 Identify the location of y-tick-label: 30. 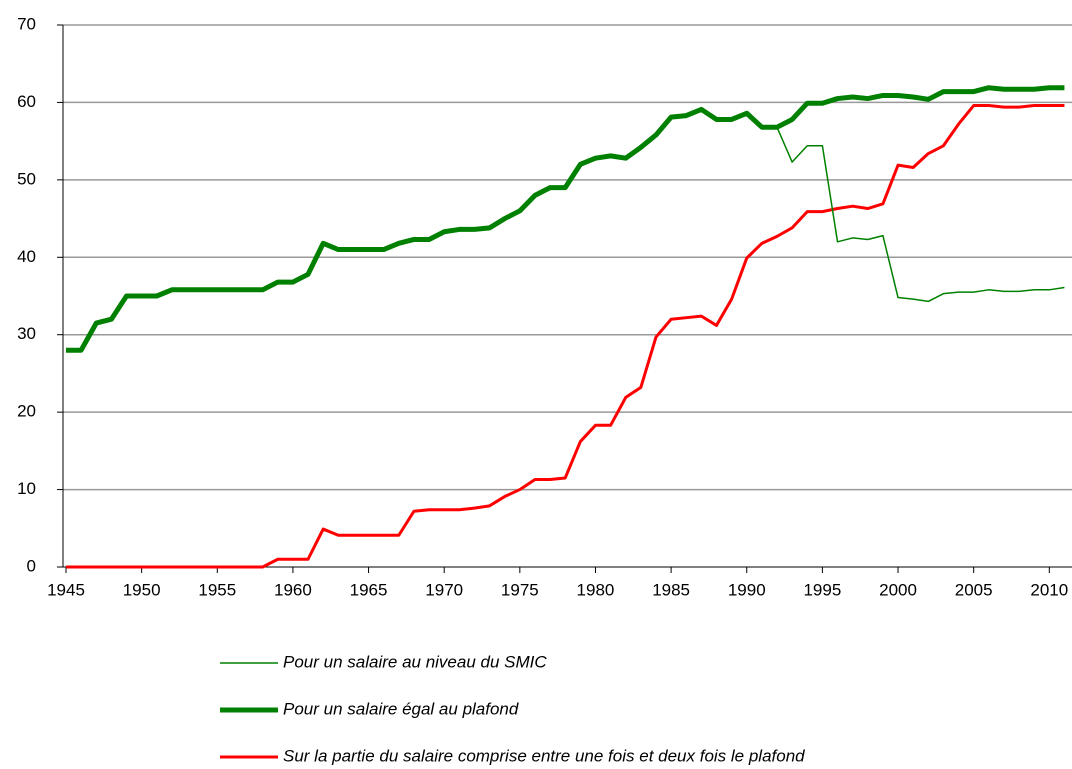
(26, 333).